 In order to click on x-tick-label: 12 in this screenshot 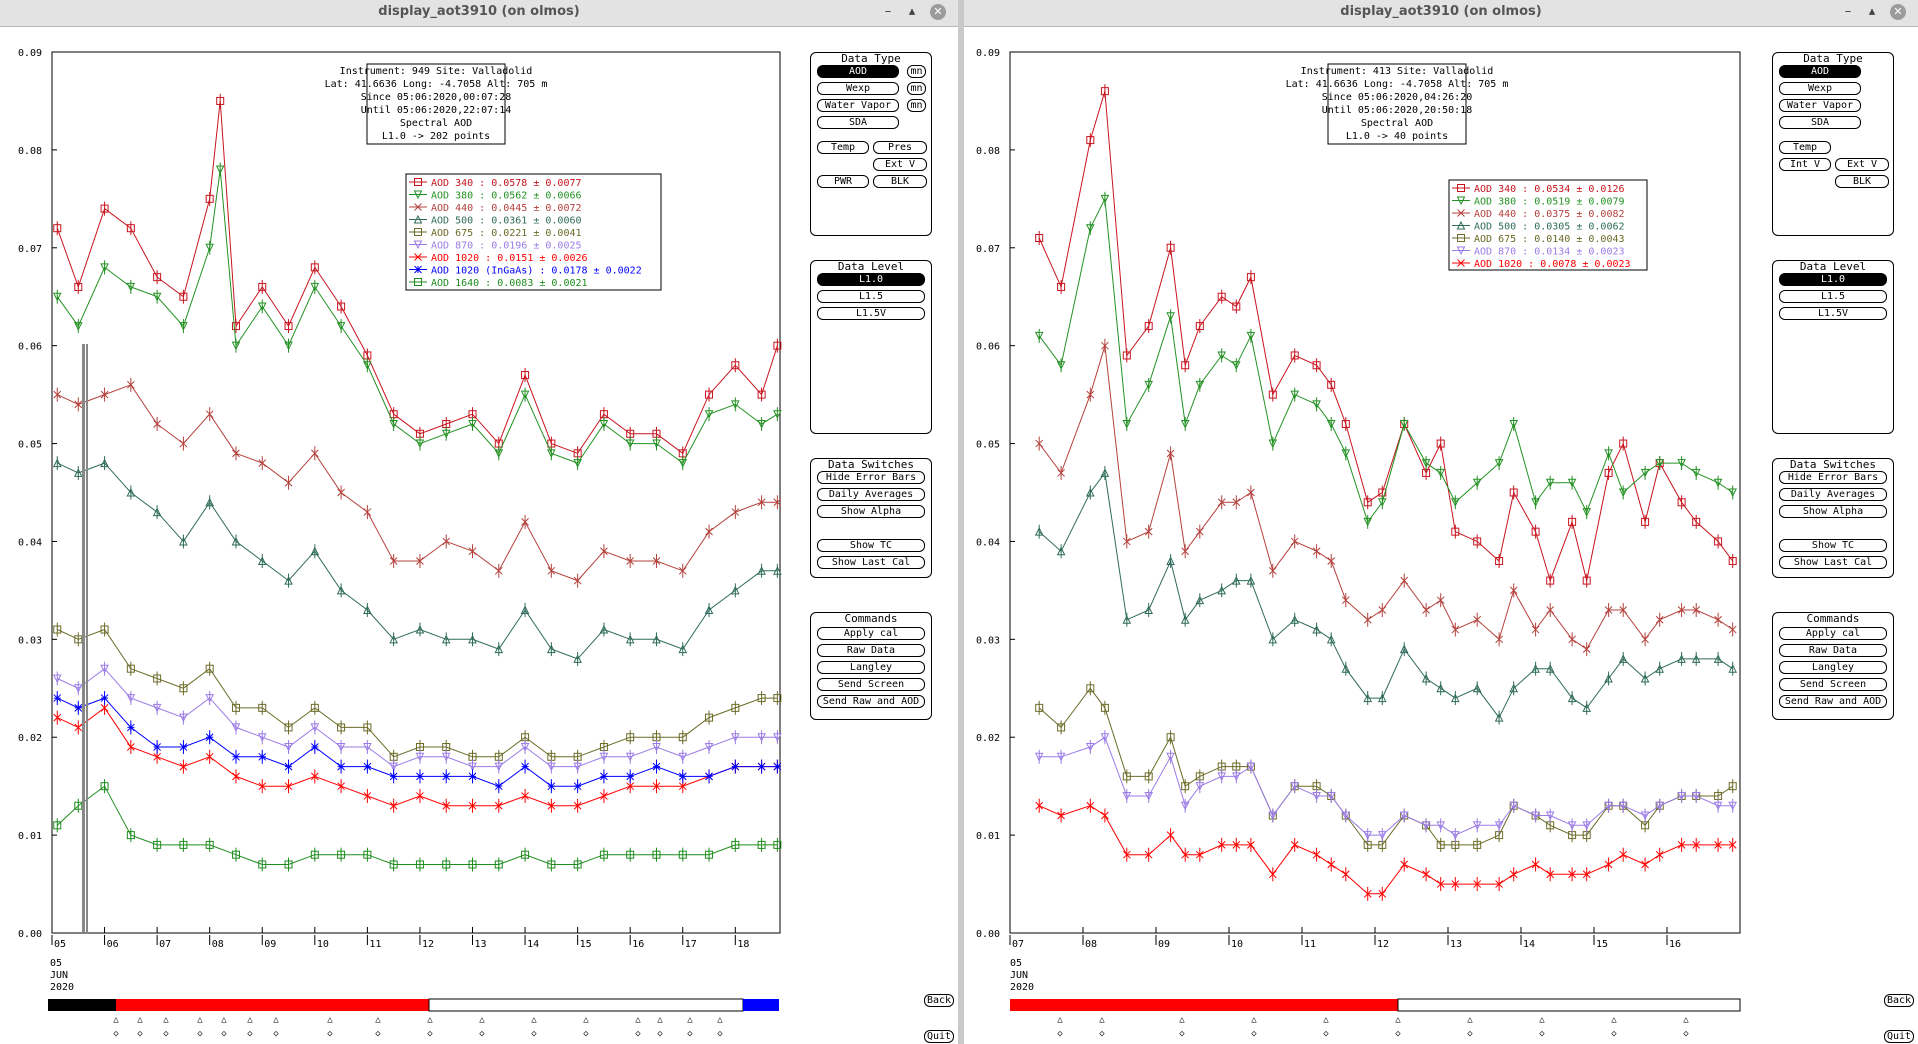, I will do `click(428, 944)`.